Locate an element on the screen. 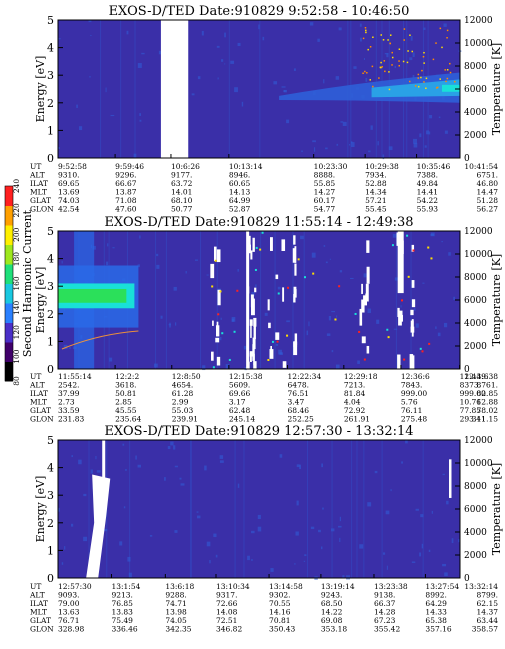  plasma-core is located at coordinates (98, 300).